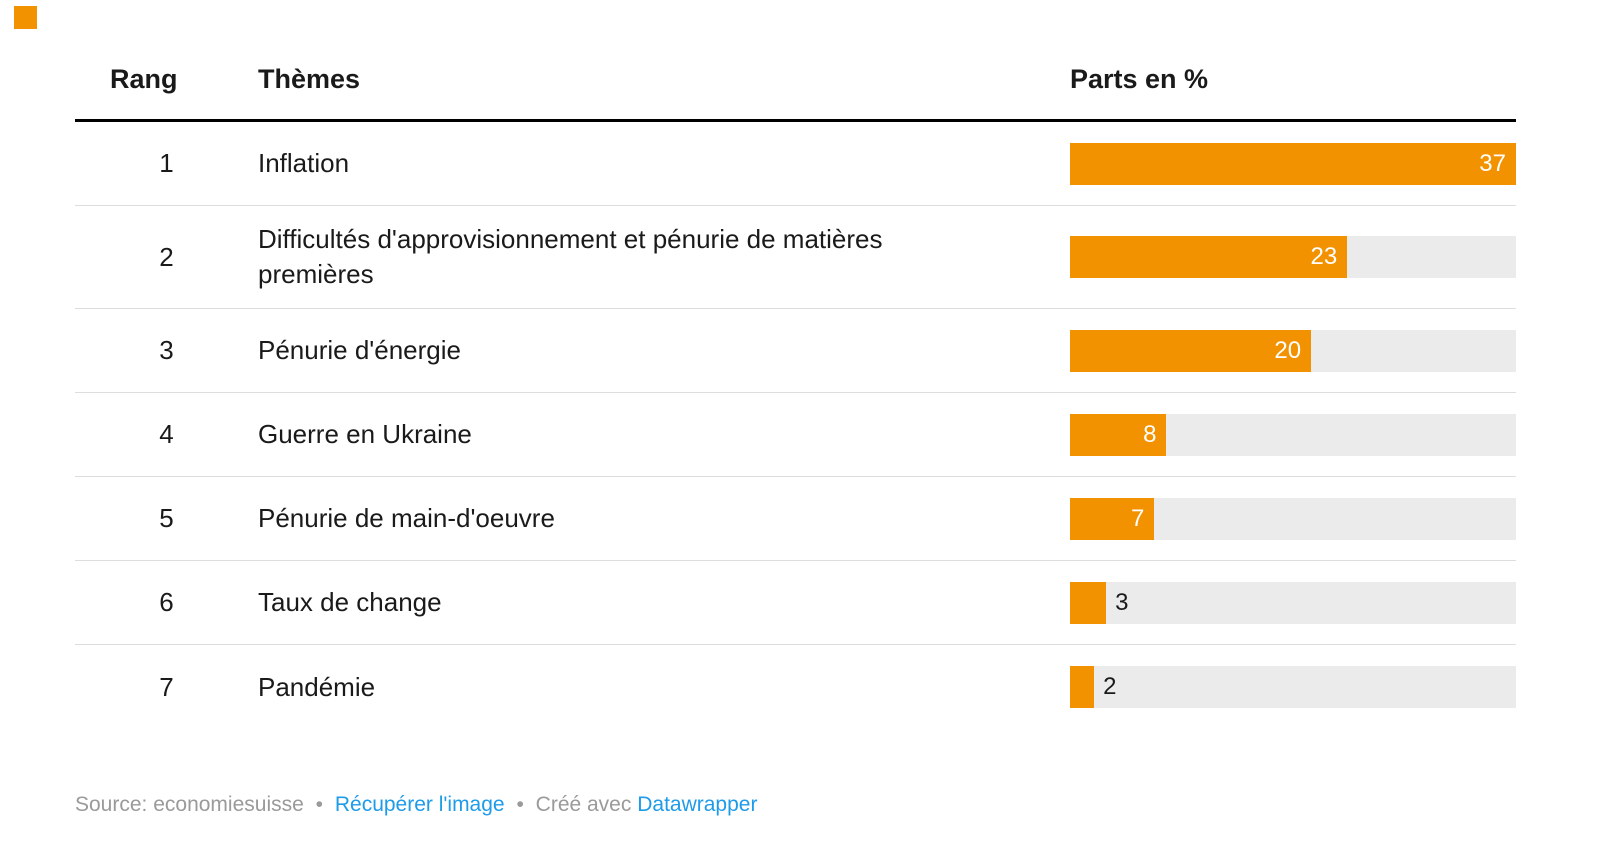 This screenshot has height=866, width=1600. I want to click on bar: 8, so click(1118, 434).